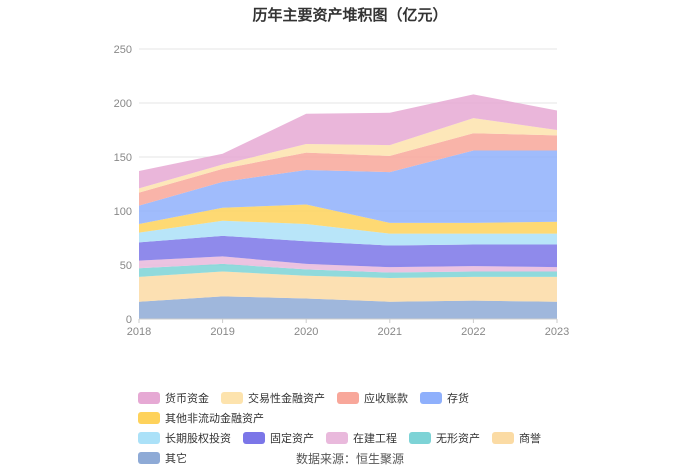  What do you see at coordinates (123, 212) in the screenshot?
I see `y-tick-label: 100` at bounding box center [123, 212].